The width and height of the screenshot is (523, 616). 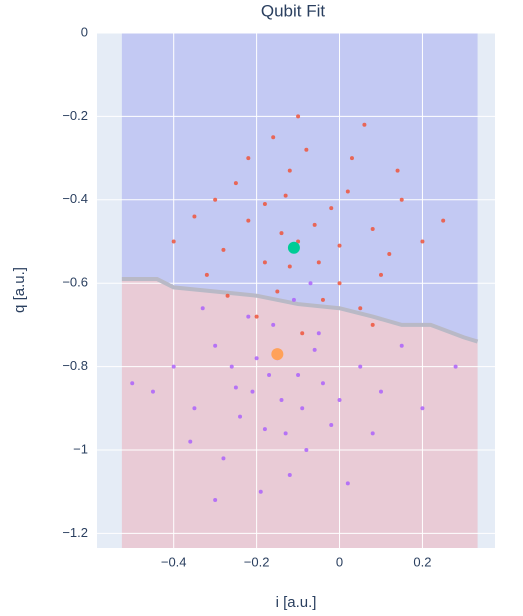 I want to click on y-tick-label: 0, so click(x=84, y=31).